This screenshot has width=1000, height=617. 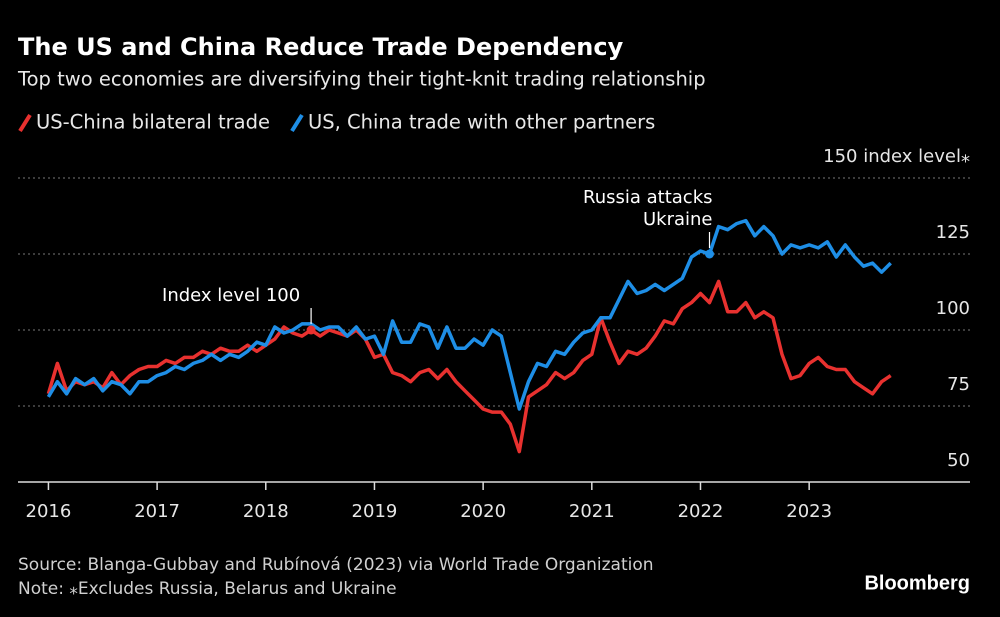 What do you see at coordinates (896, 156) in the screenshot?
I see `y-tick-label: 150 index level⁎` at bounding box center [896, 156].